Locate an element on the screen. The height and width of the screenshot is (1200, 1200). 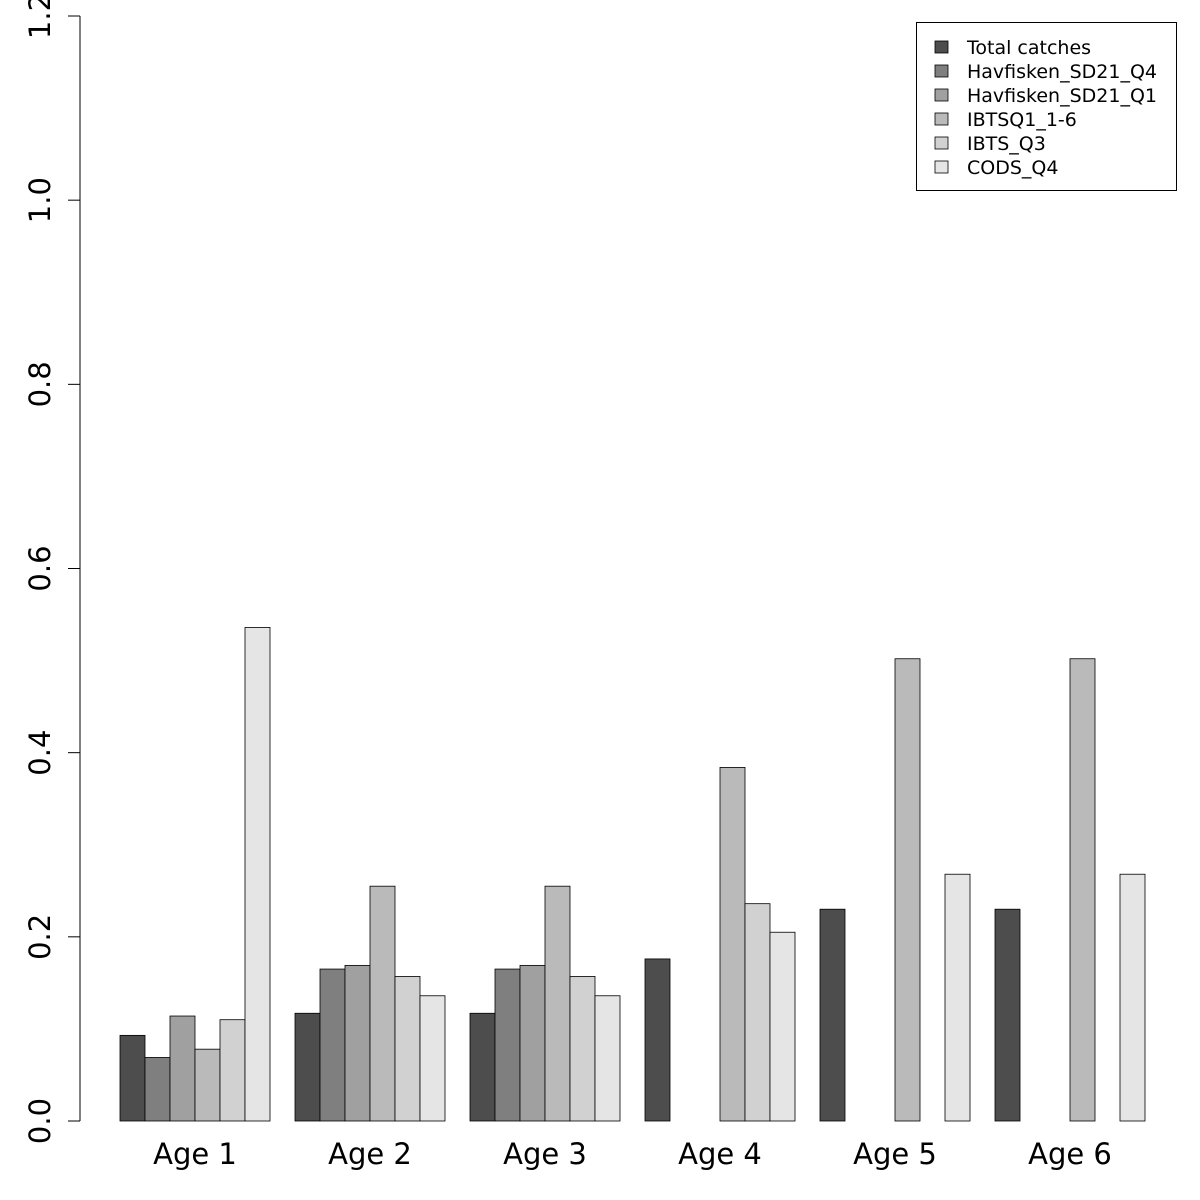
y-tick-label: 0.2 is located at coordinates (40, 937).